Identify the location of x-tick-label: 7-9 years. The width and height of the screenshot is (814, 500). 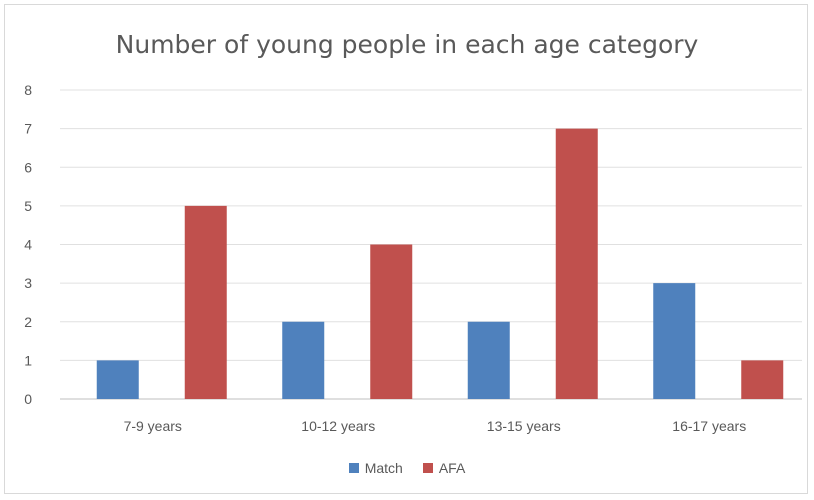
(153, 426).